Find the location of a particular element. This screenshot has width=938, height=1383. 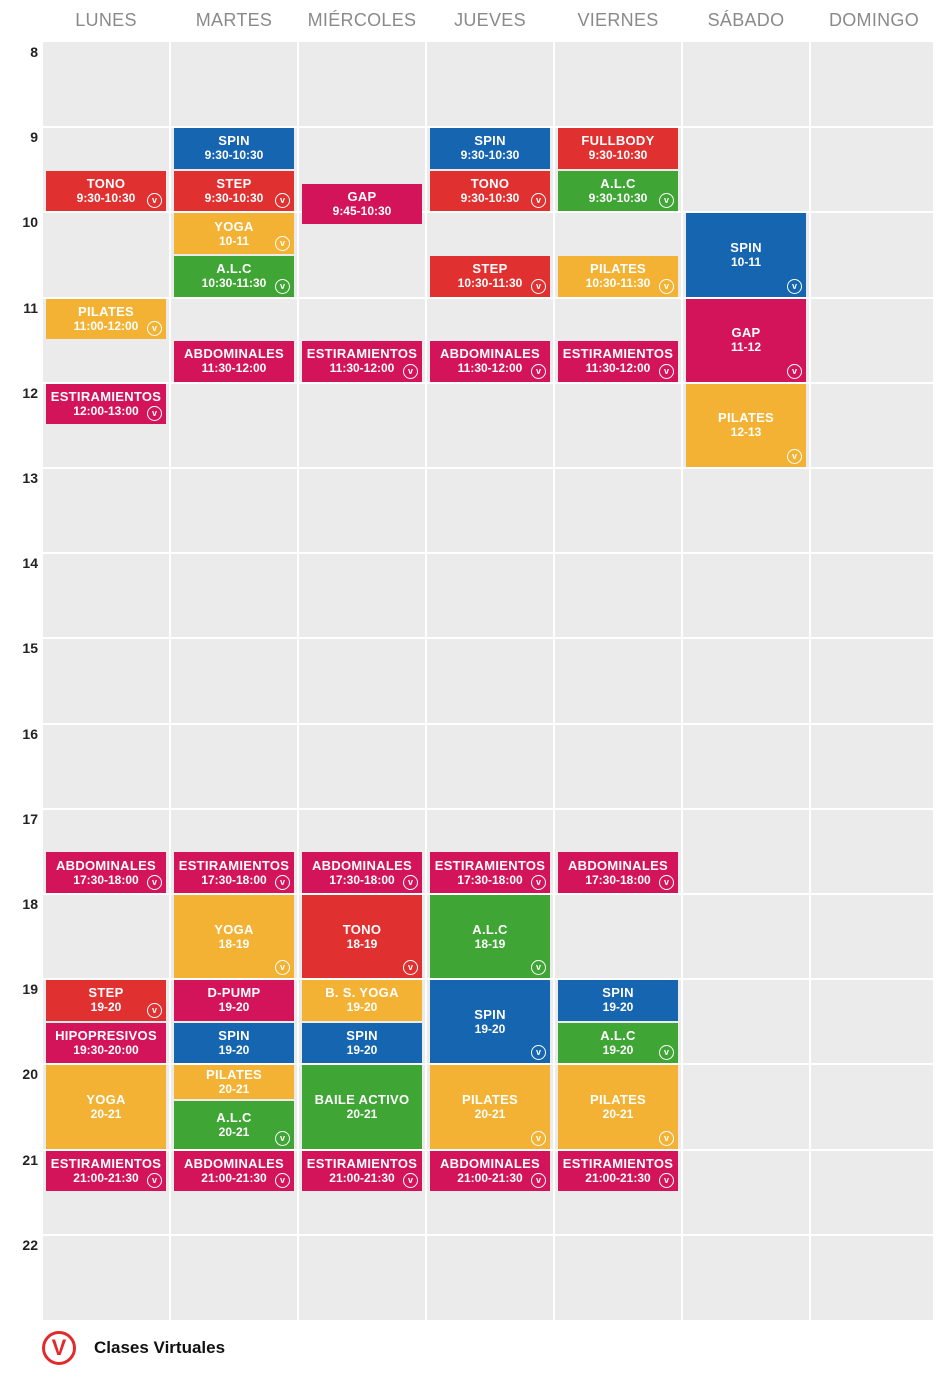

class-event: SPIN 19-20 v is located at coordinates (490, 1022).